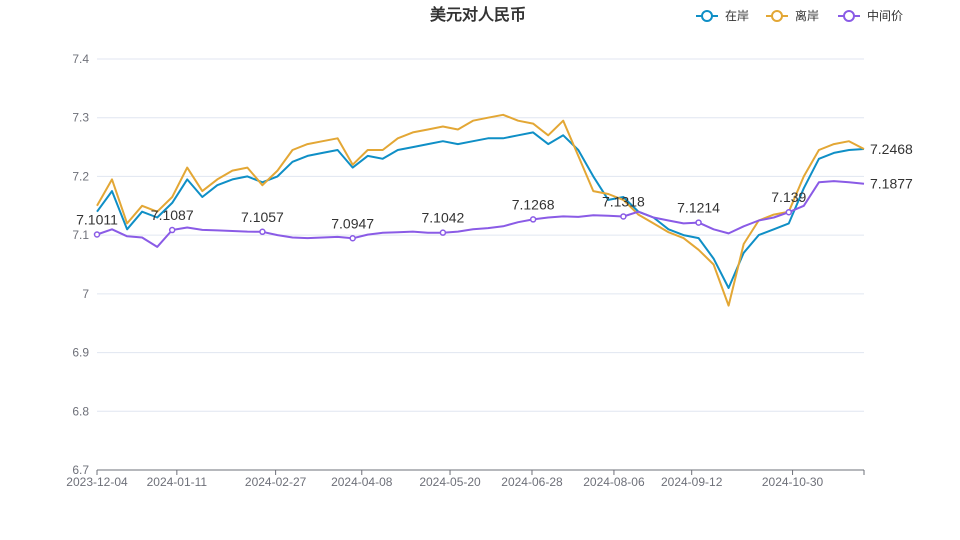 The image size is (960, 540). I want to click on data-label: 7.1087, so click(172, 215).